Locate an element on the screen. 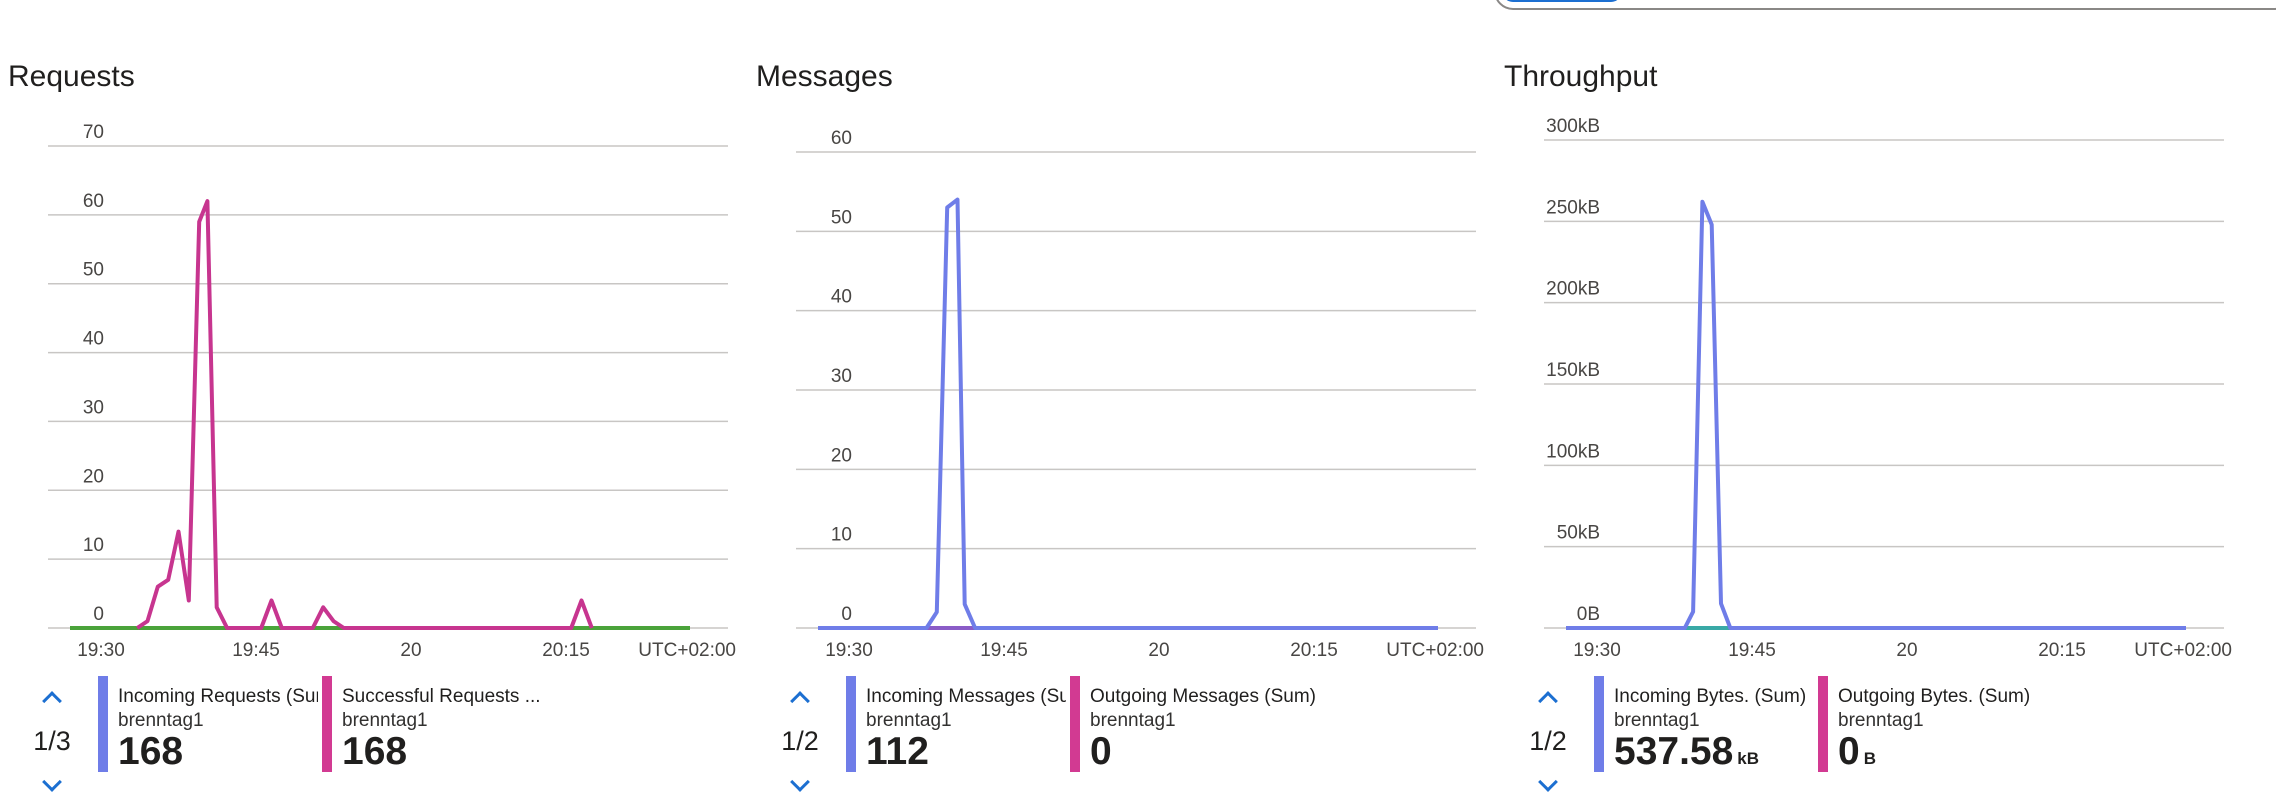  legend-item-incoming-bytes: Incoming Bytes. (Sum) brenntag1 537.58 kB is located at coordinates (1704, 725).